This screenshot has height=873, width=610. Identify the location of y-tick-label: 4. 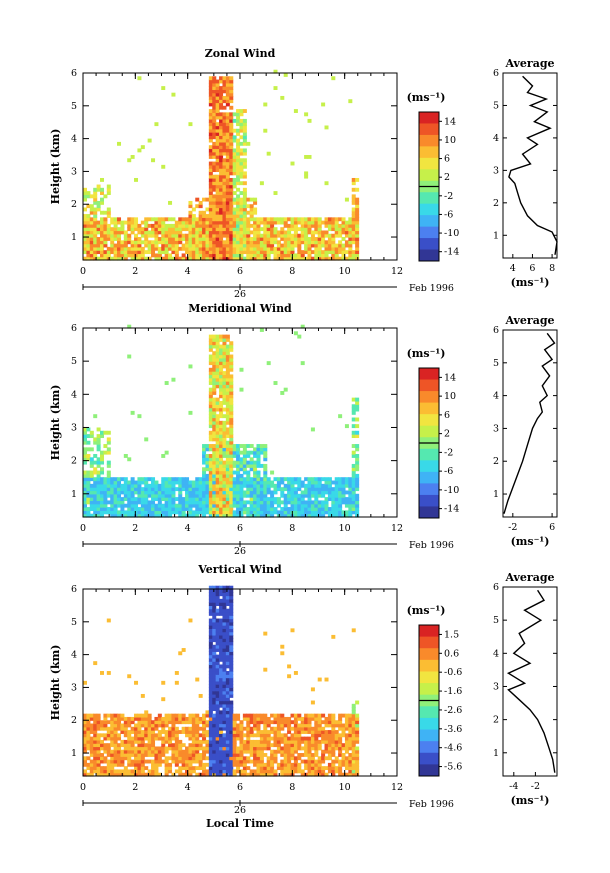
(74, 139).